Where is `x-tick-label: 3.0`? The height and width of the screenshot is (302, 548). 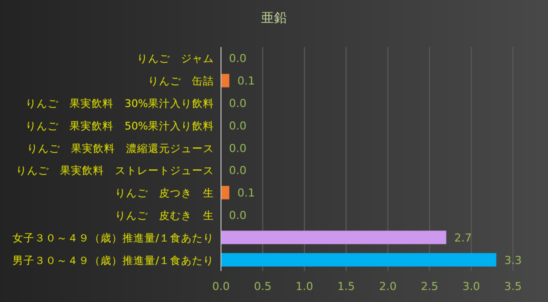 x-tick-label: 3.0 is located at coordinates (471, 286).